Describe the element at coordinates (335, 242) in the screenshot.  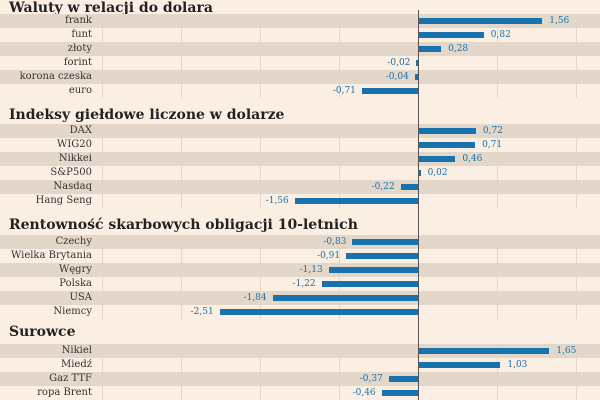
I see `data-label: -0,83` at that location.